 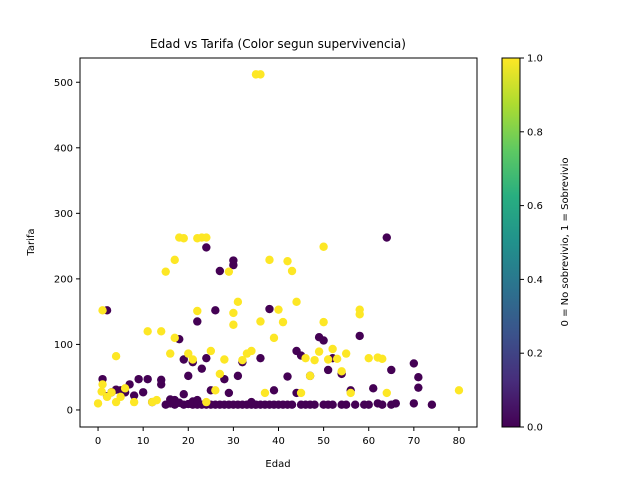 What do you see at coordinates (233, 441) in the screenshot?
I see `x-tick-label: 30` at bounding box center [233, 441].